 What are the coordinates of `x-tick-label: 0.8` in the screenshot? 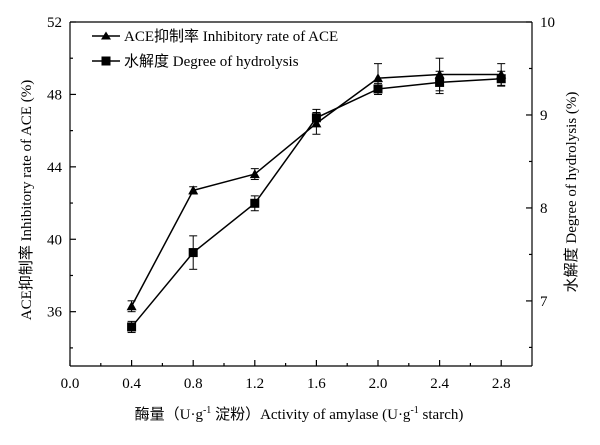 It's located at (193, 384).